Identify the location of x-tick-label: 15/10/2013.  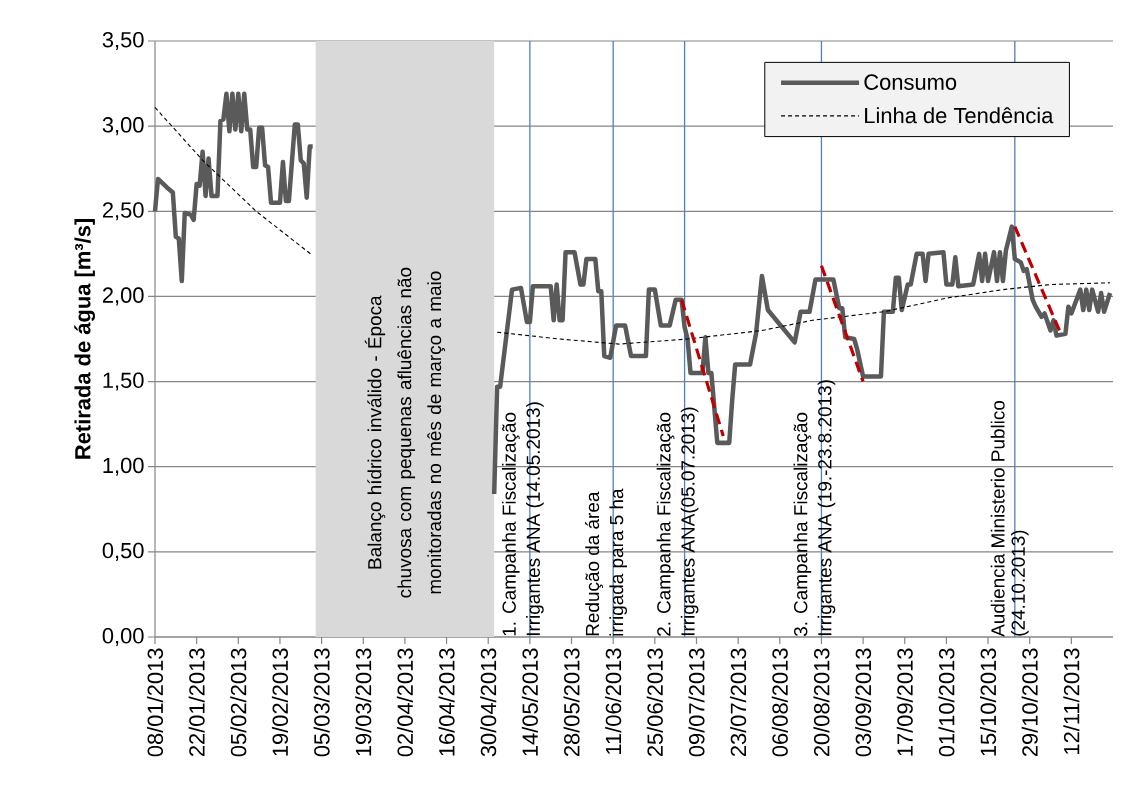
(988, 702).